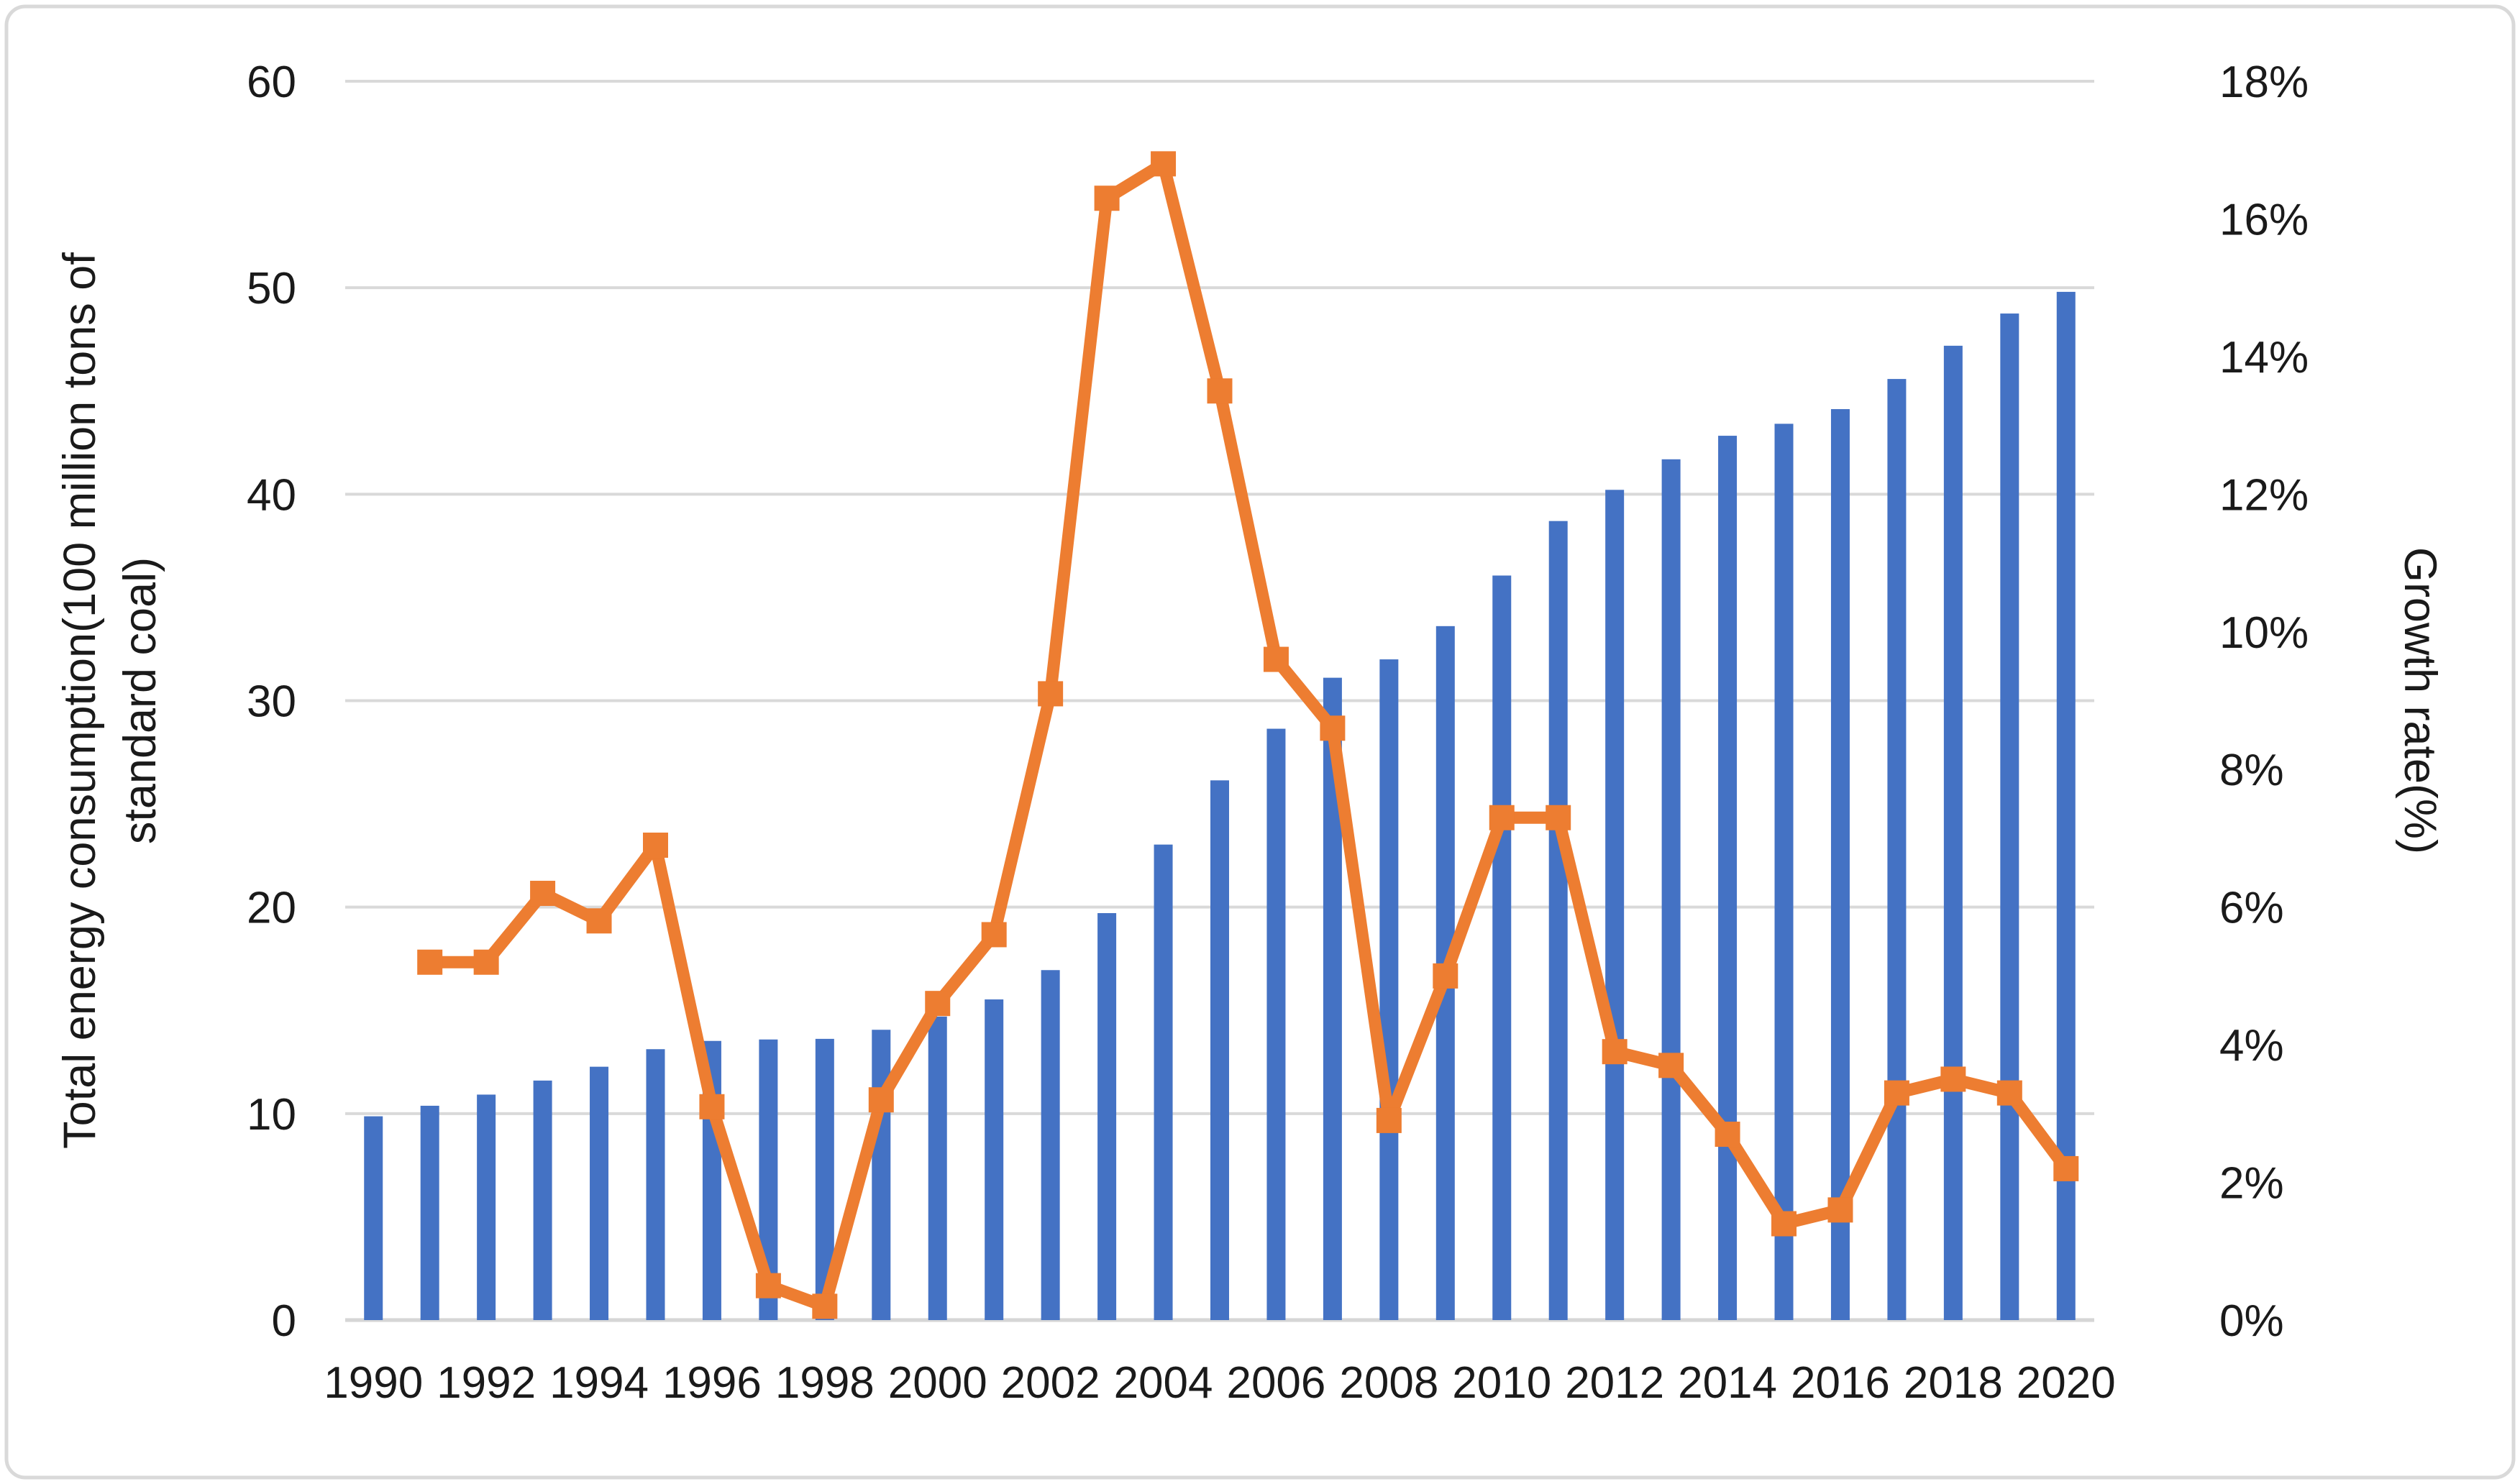  Describe the element at coordinates (284, 1321) in the screenshot. I see `left-tick-label-0: 0` at that location.